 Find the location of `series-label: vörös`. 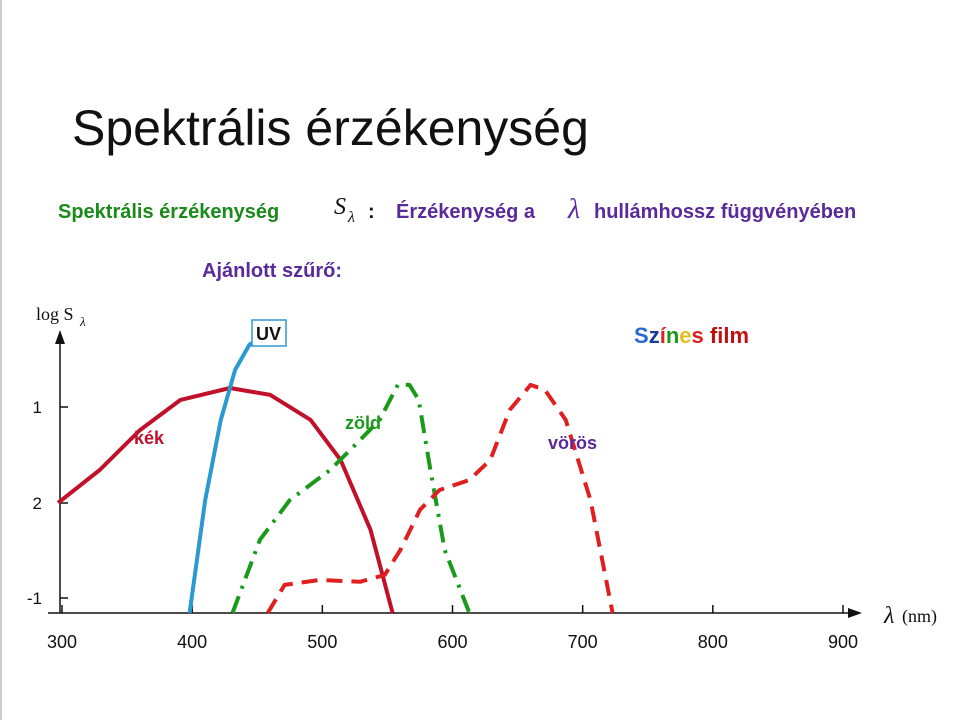

series-label: vörös is located at coordinates (572, 443).